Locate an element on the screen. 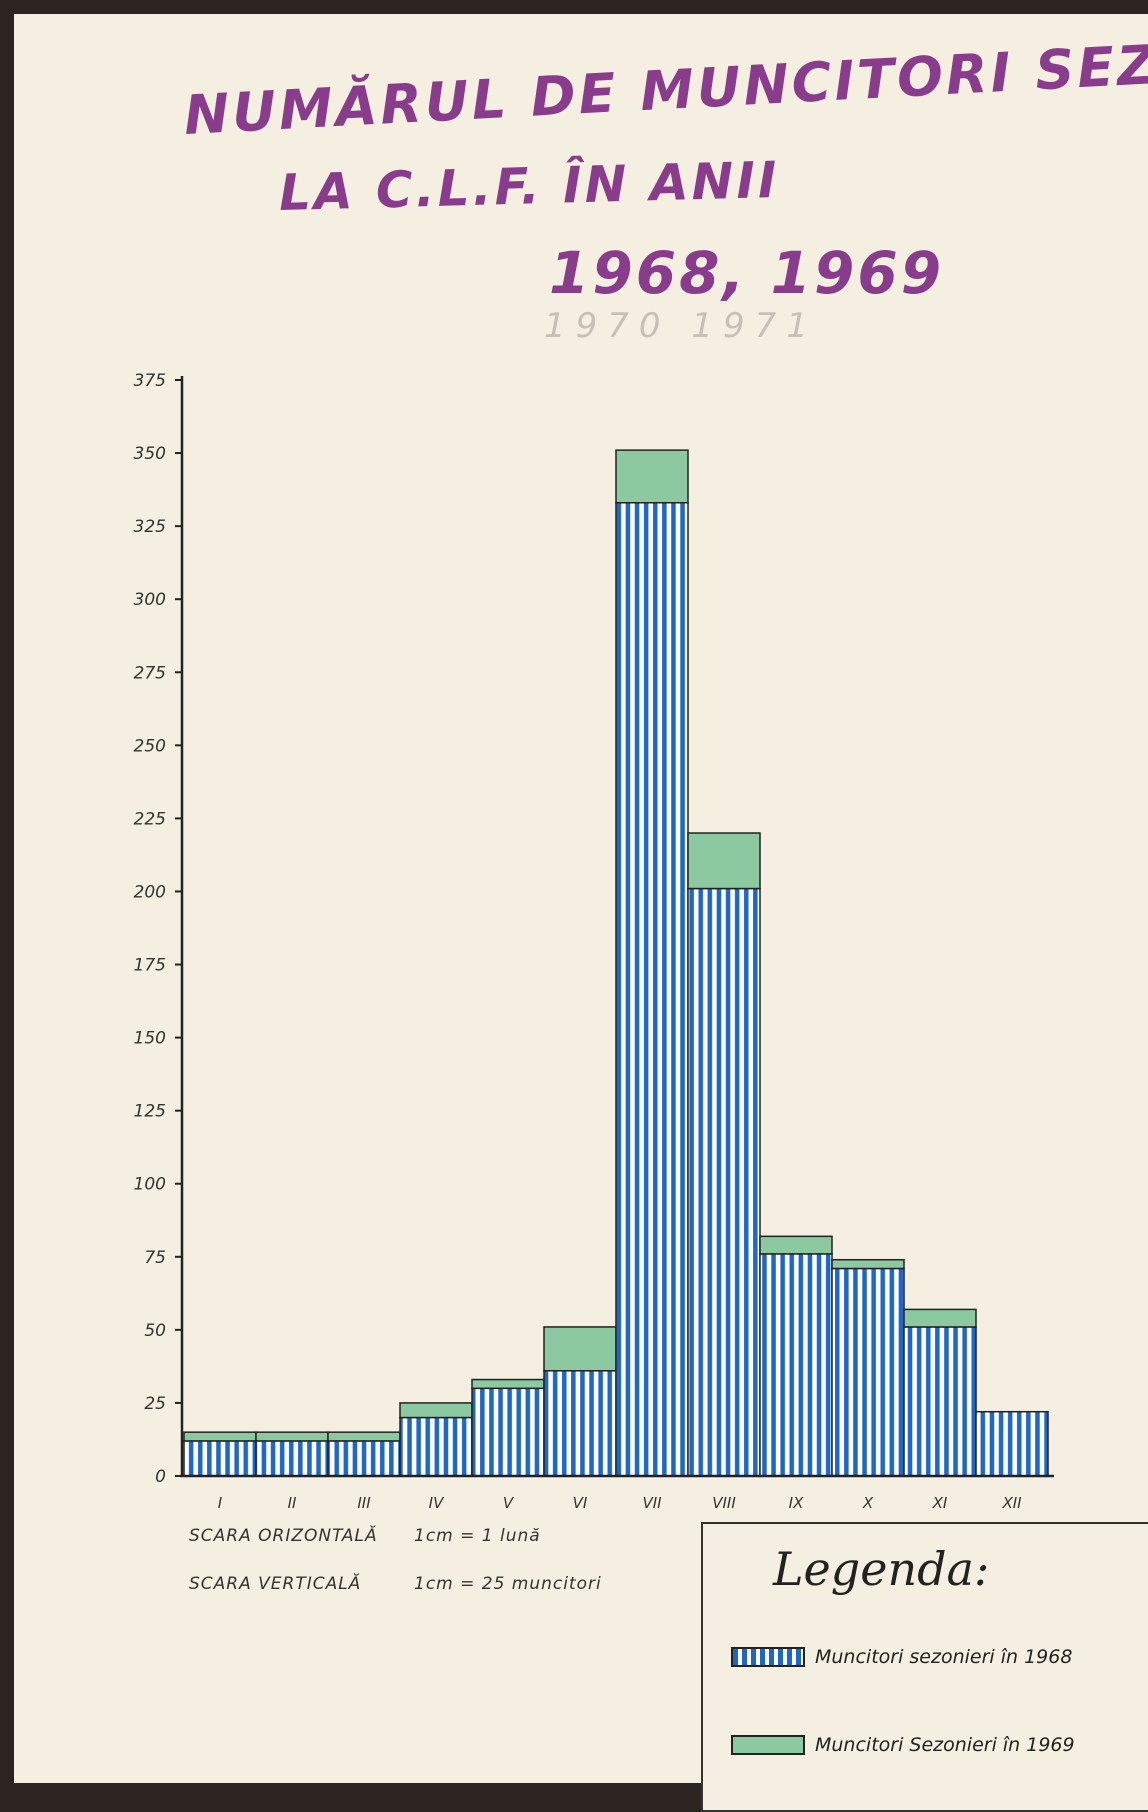 This screenshot has width=1148, height=1812. y-tick-label: 25 is located at coordinates (155, 1404).